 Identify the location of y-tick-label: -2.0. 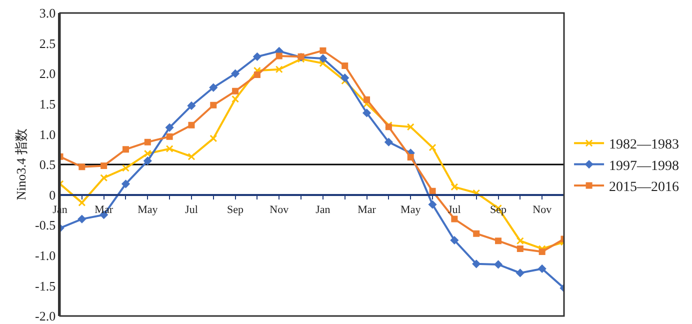
(45, 316).